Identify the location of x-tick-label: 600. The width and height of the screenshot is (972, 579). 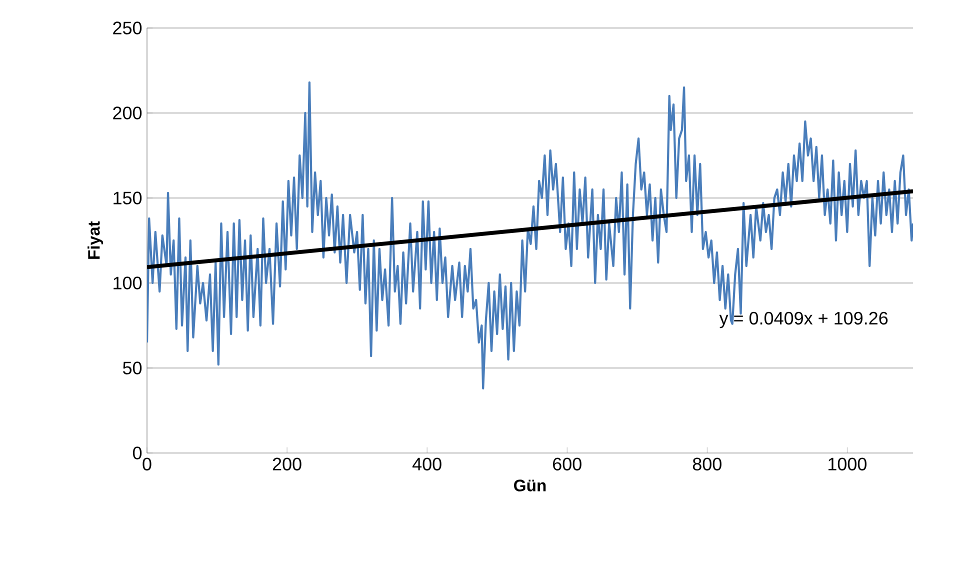
(567, 464).